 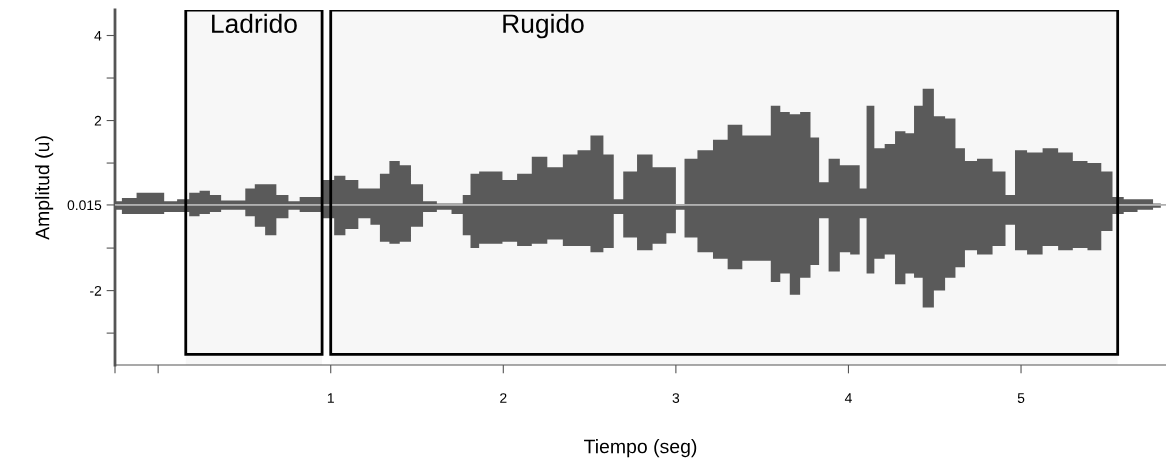 I want to click on x-tick-label: 1, so click(x=330, y=398).